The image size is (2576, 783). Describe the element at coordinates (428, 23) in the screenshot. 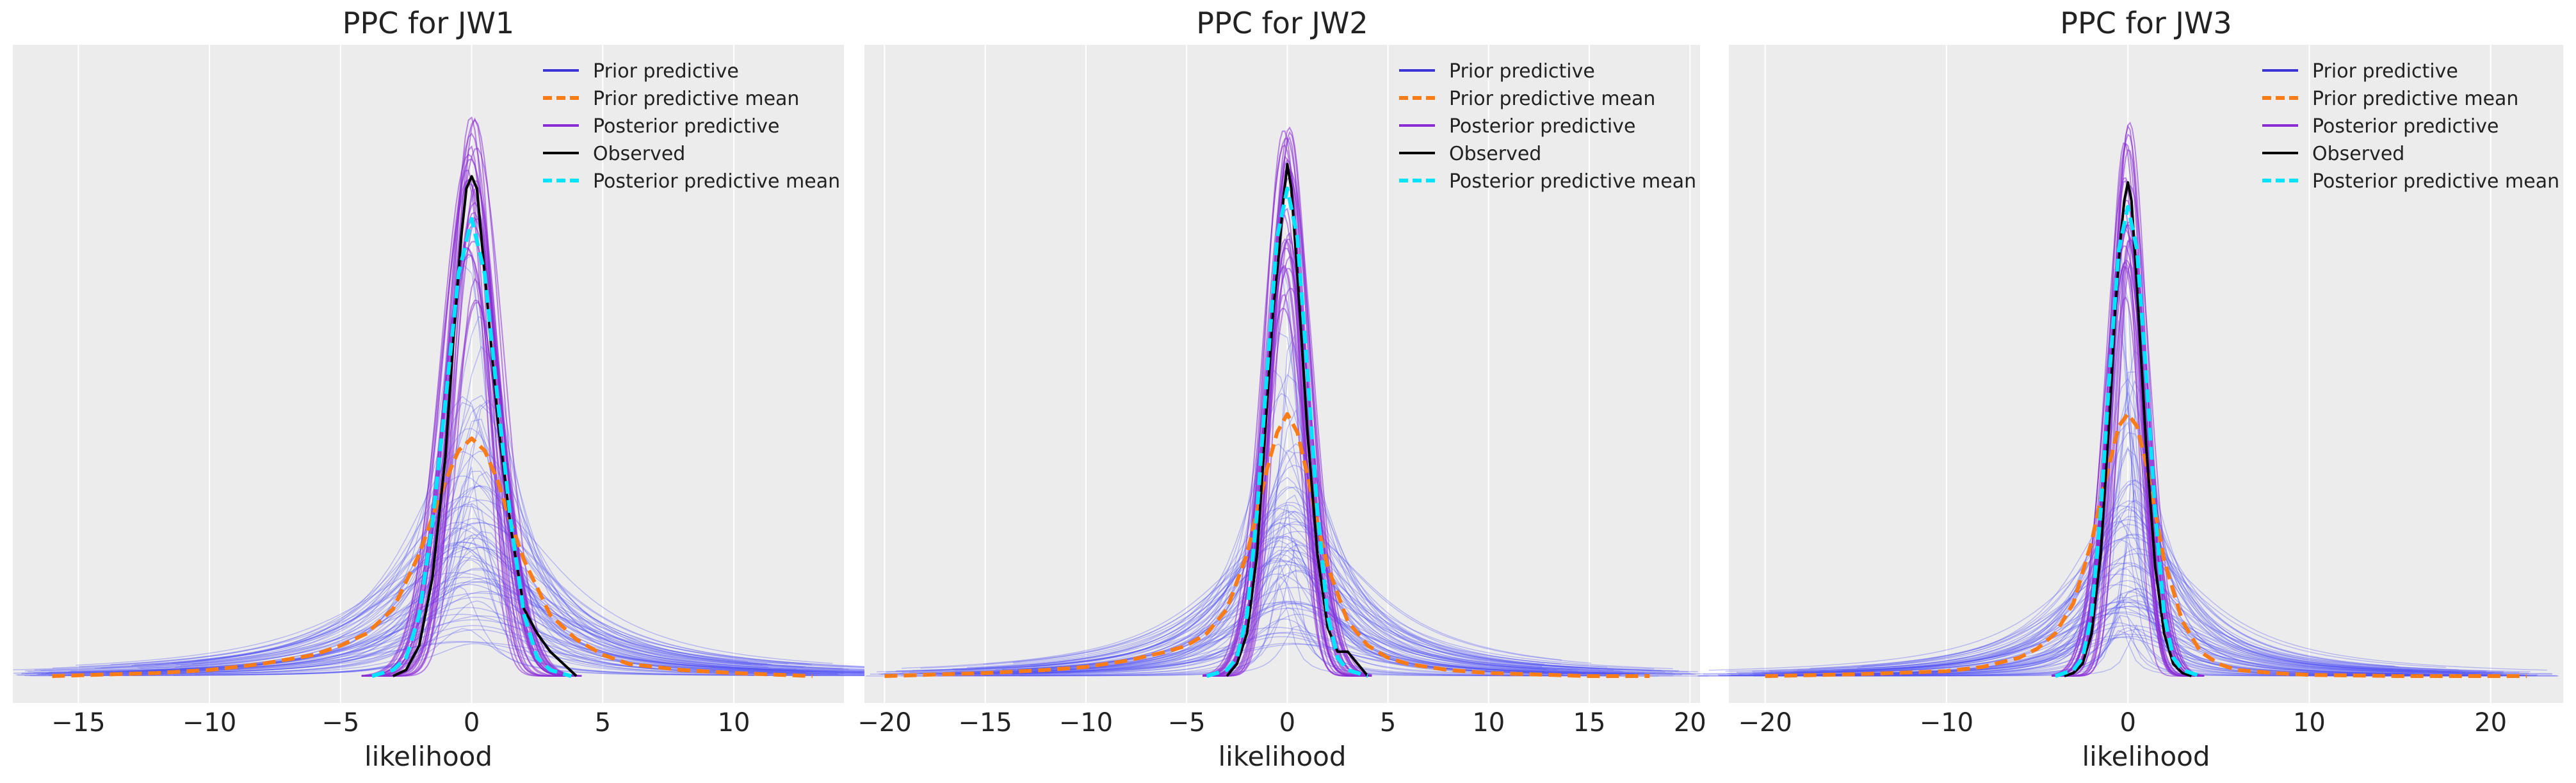

I see `panel-title: PPC for JW1` at that location.